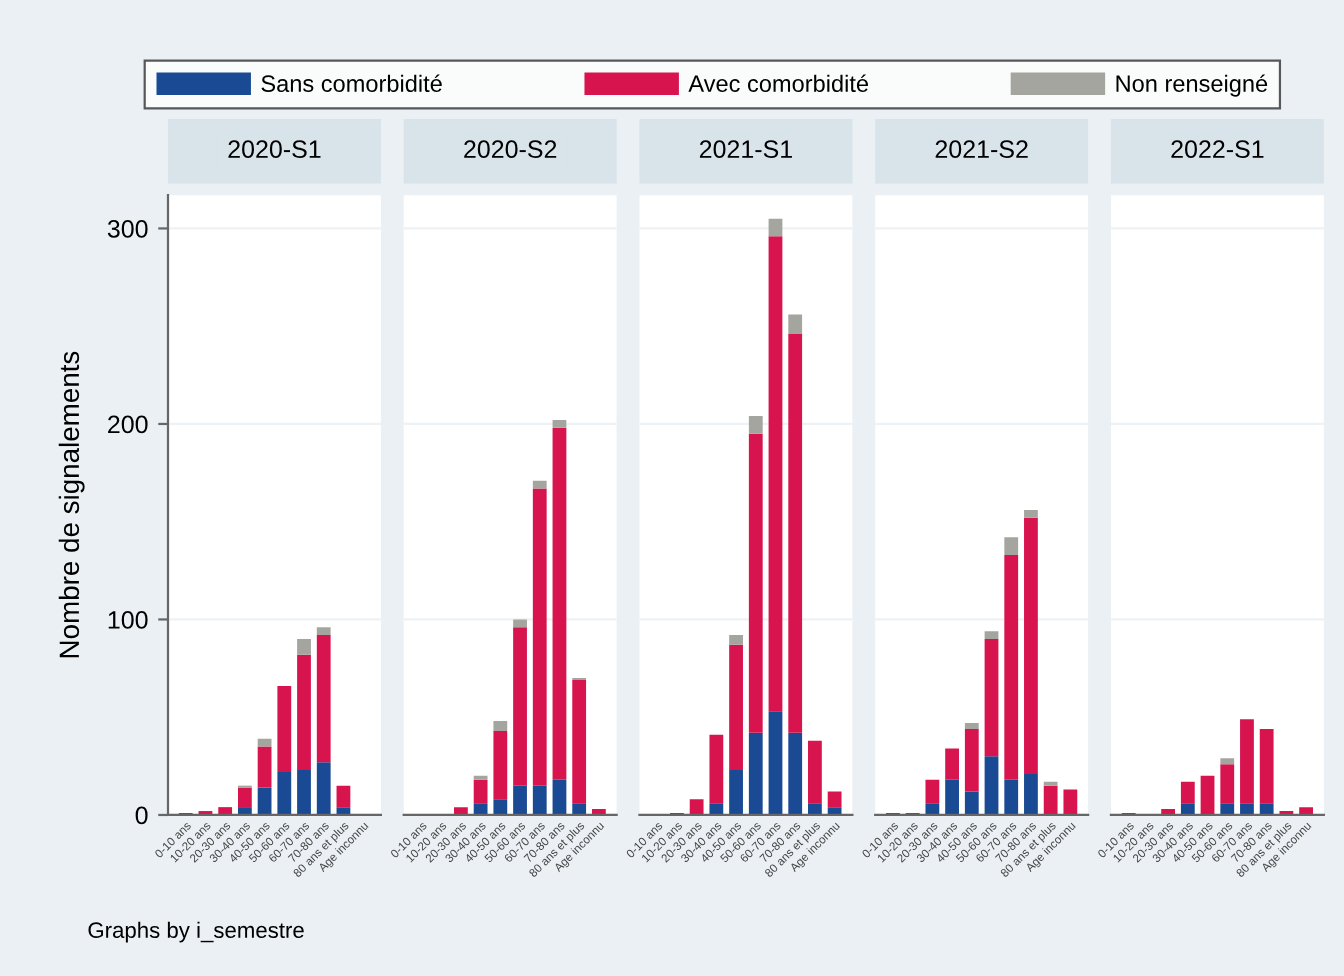 Image resolution: width=1344 pixels, height=976 pixels. What do you see at coordinates (745, 149) in the screenshot?
I see `chart-title: 2021-S1` at bounding box center [745, 149].